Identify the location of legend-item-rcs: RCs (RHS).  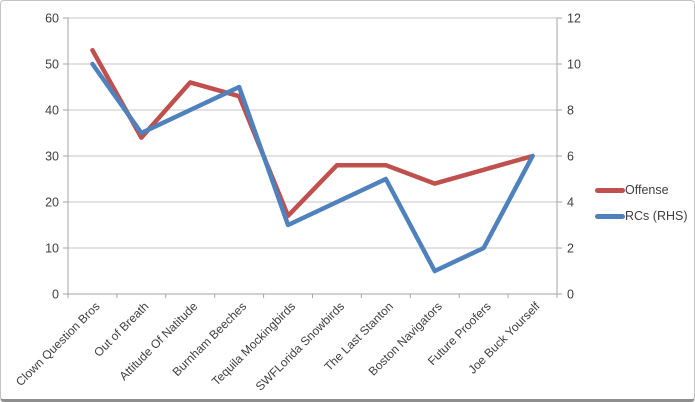
(641, 216).